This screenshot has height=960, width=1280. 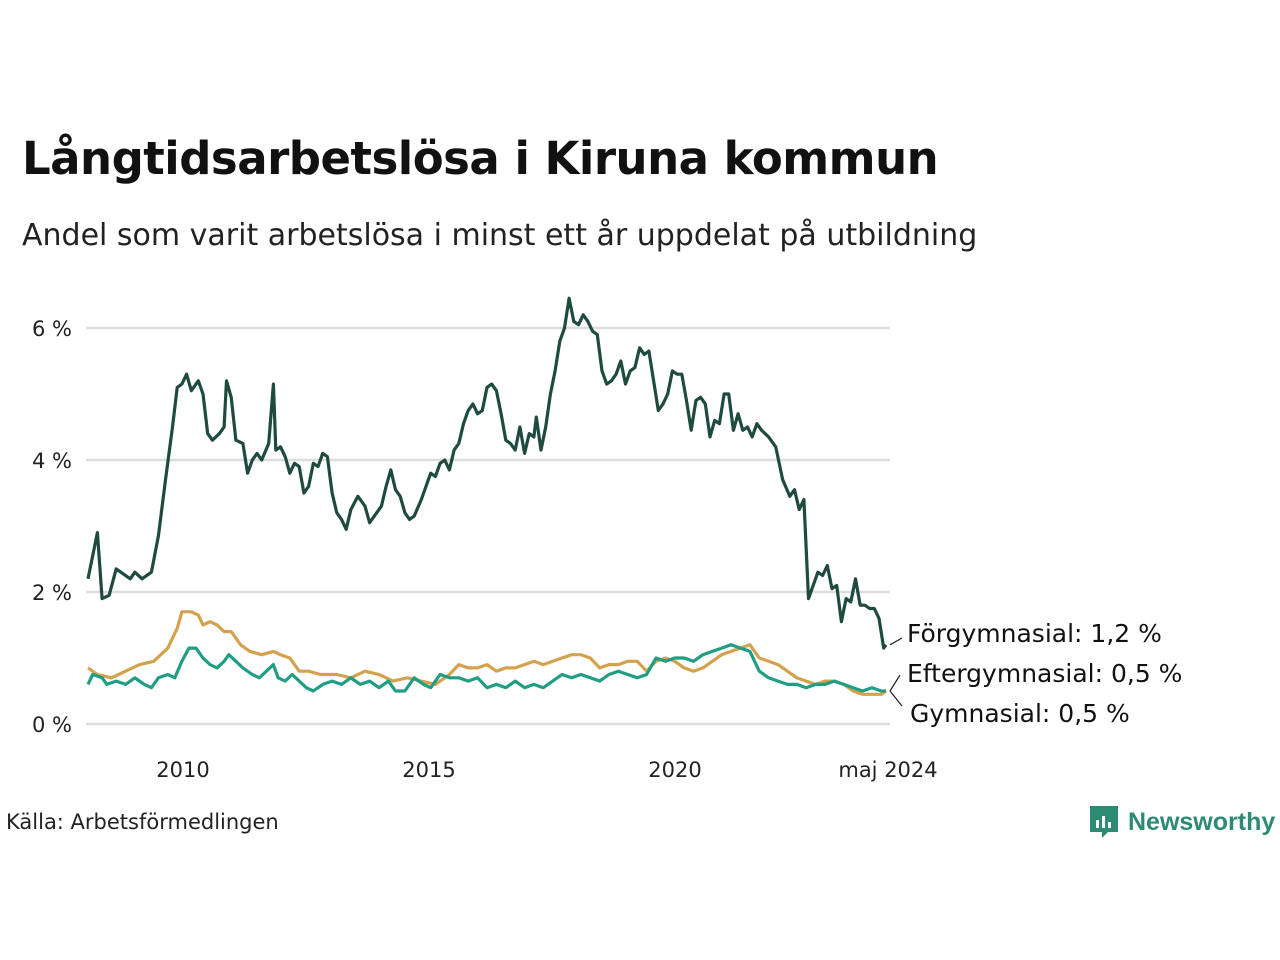 I want to click on series-label-eftergymnasial: Eftergymnasial: 0,5 %, so click(x=1044, y=673).